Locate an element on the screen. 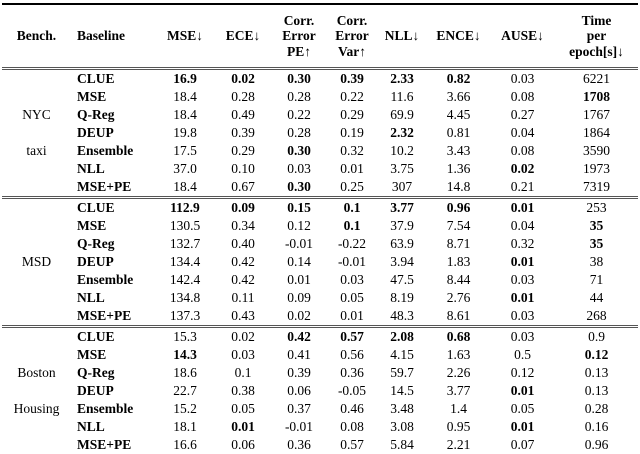 This screenshot has height=454, width=640. metric-value-nll: 59.7 is located at coordinates (402, 372).